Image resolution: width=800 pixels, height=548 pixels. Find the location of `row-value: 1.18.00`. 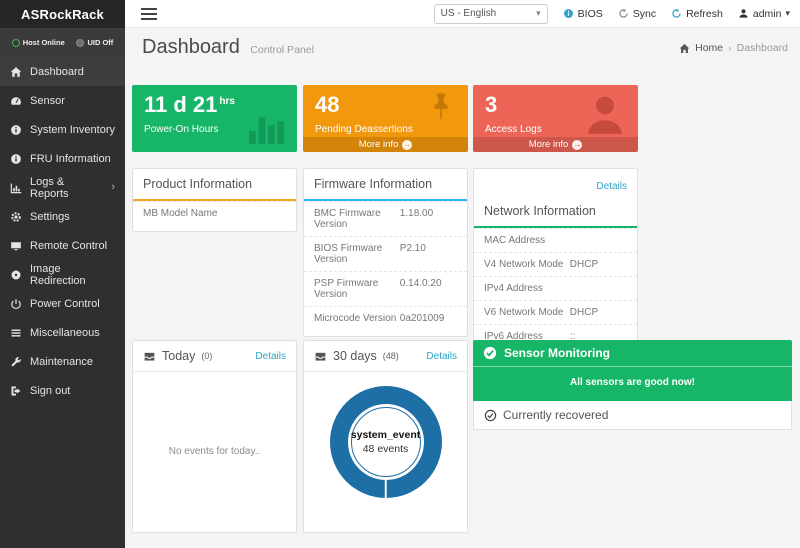

row-value: 1.18.00 is located at coordinates (416, 213).